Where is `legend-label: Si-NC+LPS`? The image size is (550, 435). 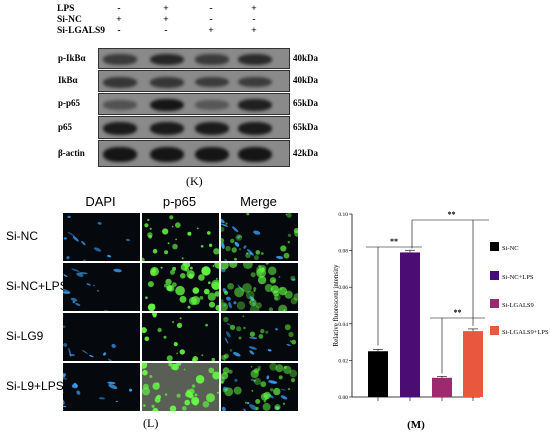 legend-label: Si-NC+LPS is located at coordinates (518, 277).